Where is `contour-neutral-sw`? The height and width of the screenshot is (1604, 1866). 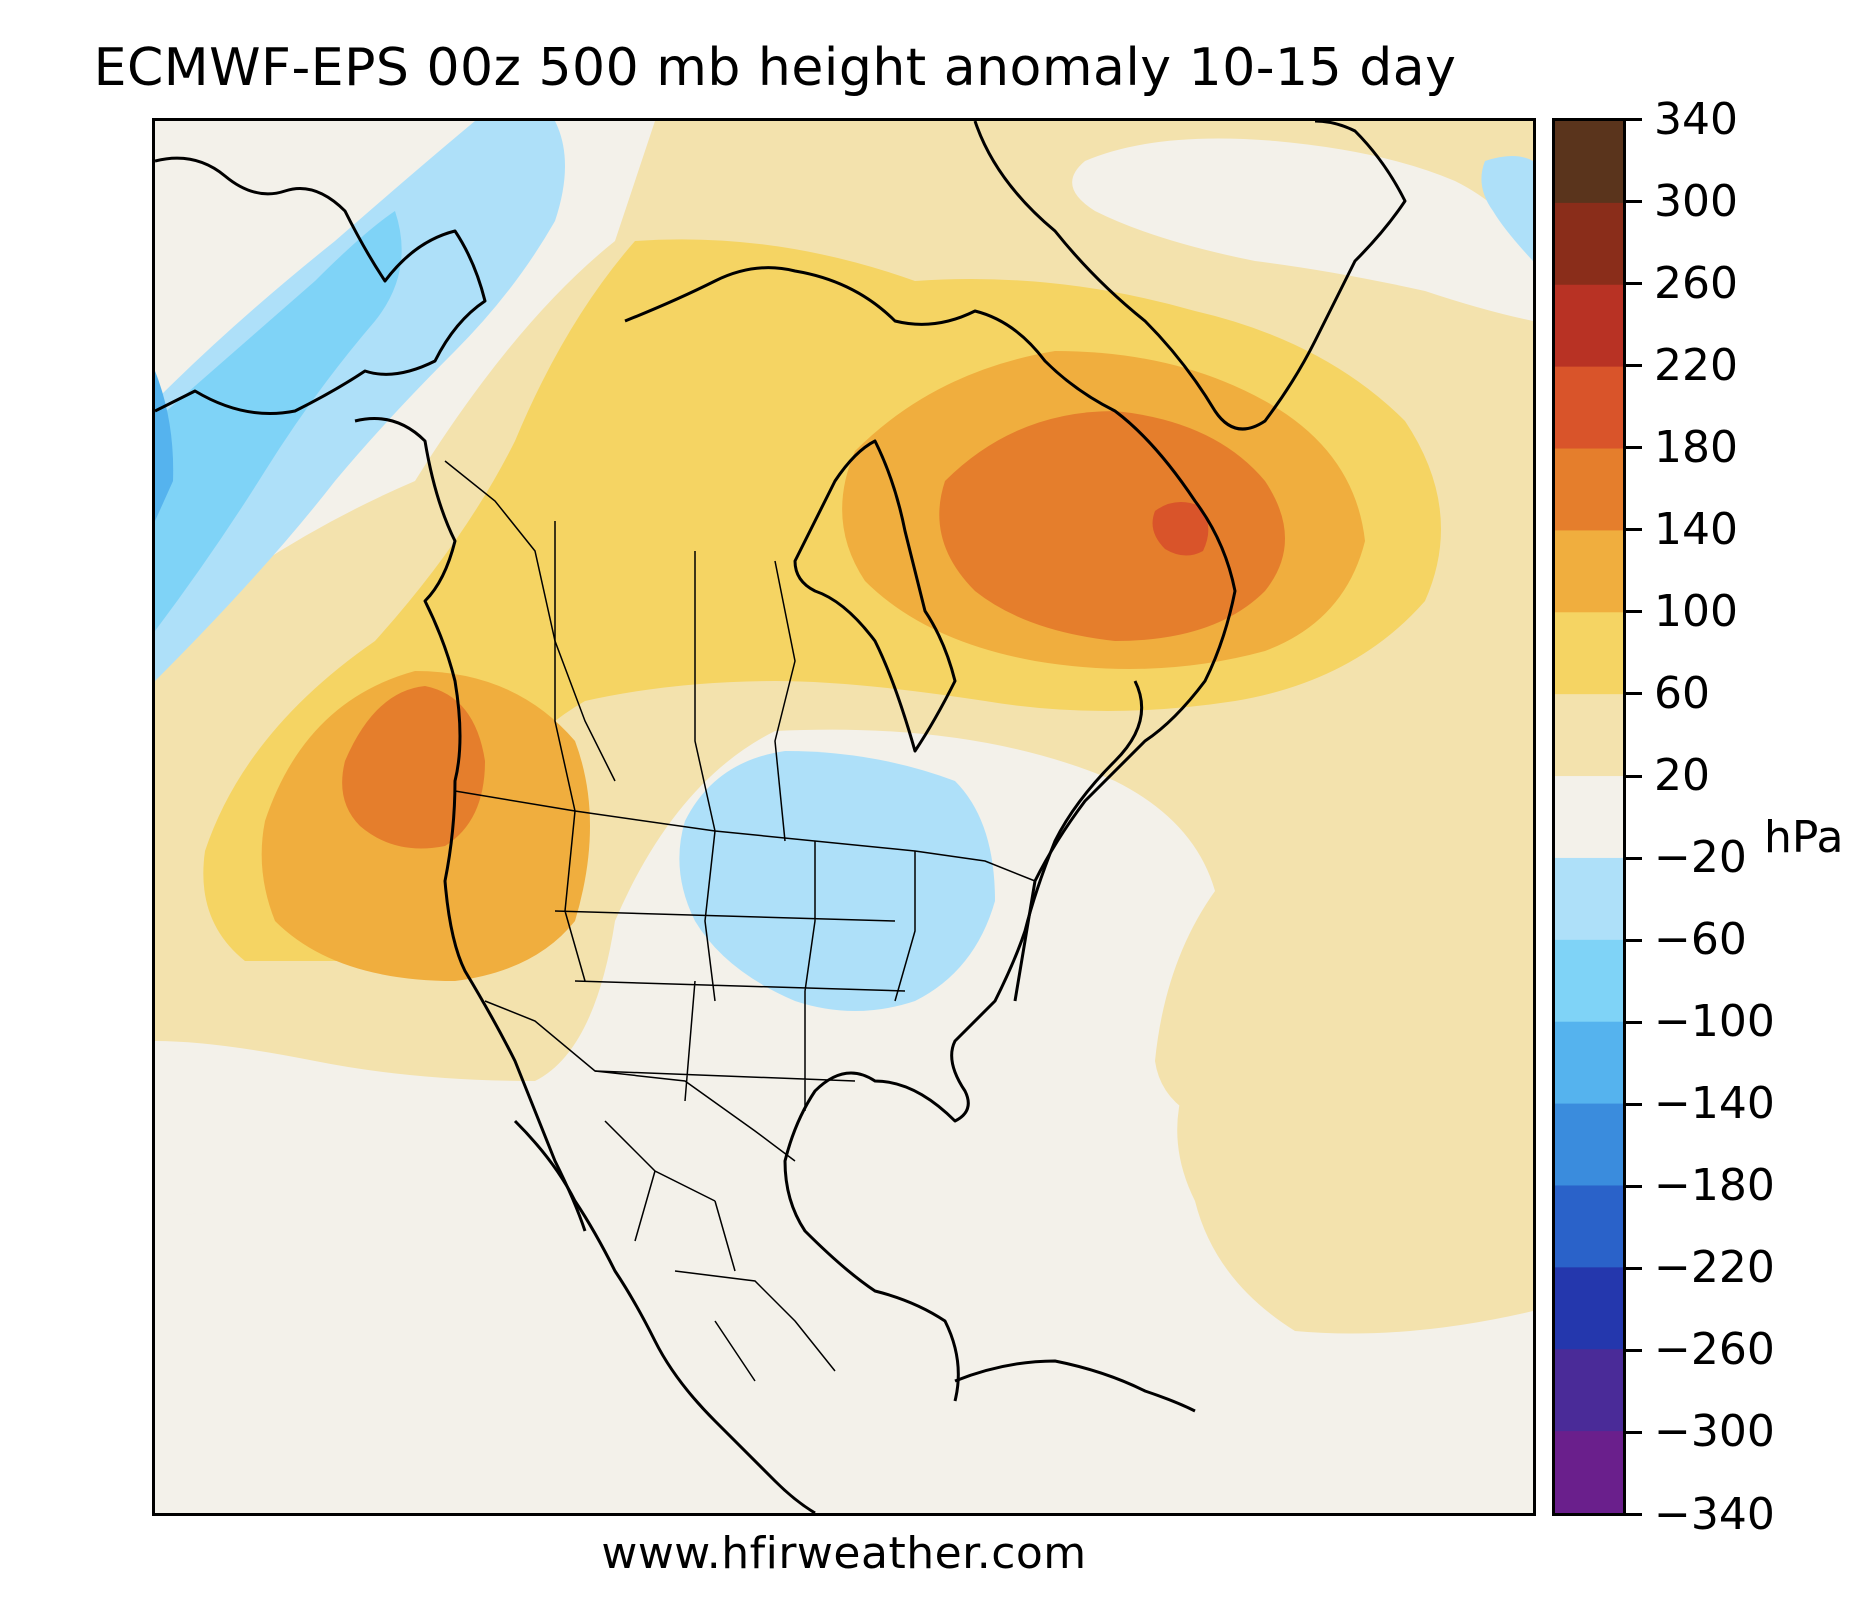 contour-neutral-sw is located at coordinates (335, 1362).